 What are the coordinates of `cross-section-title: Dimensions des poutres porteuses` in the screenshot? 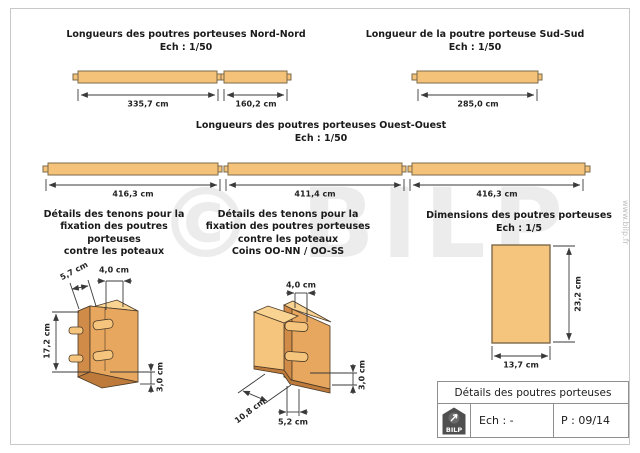 It's located at (519, 215).